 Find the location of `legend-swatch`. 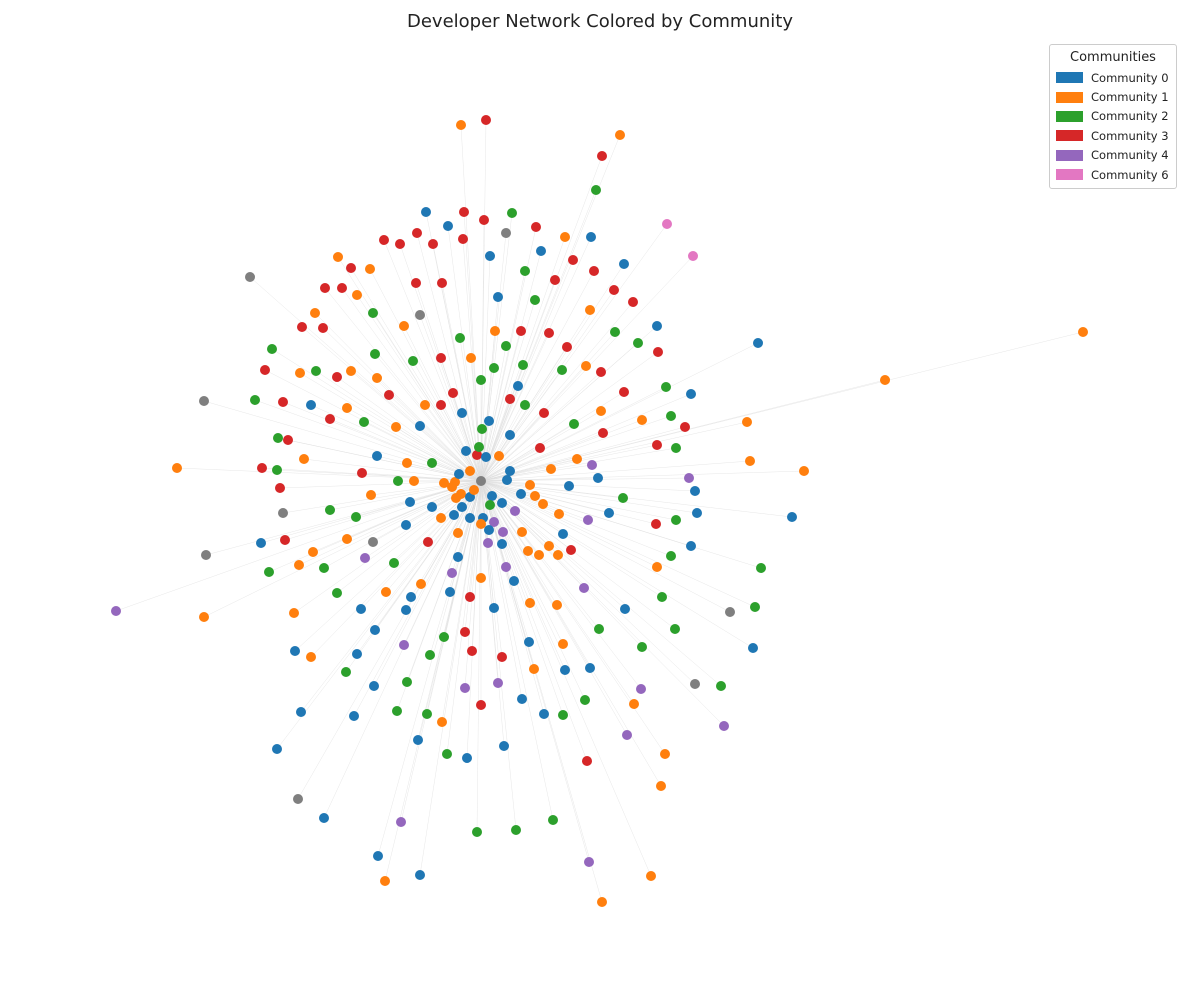

legend-swatch is located at coordinates (1069, 97).